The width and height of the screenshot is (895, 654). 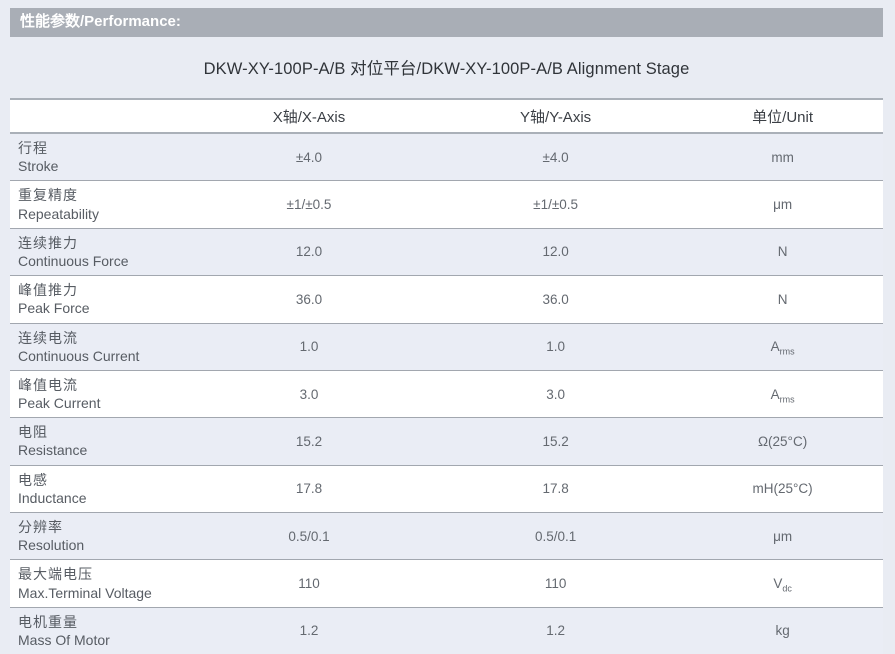 I want to click on unit-text: mH(25°C), so click(x=782, y=489).